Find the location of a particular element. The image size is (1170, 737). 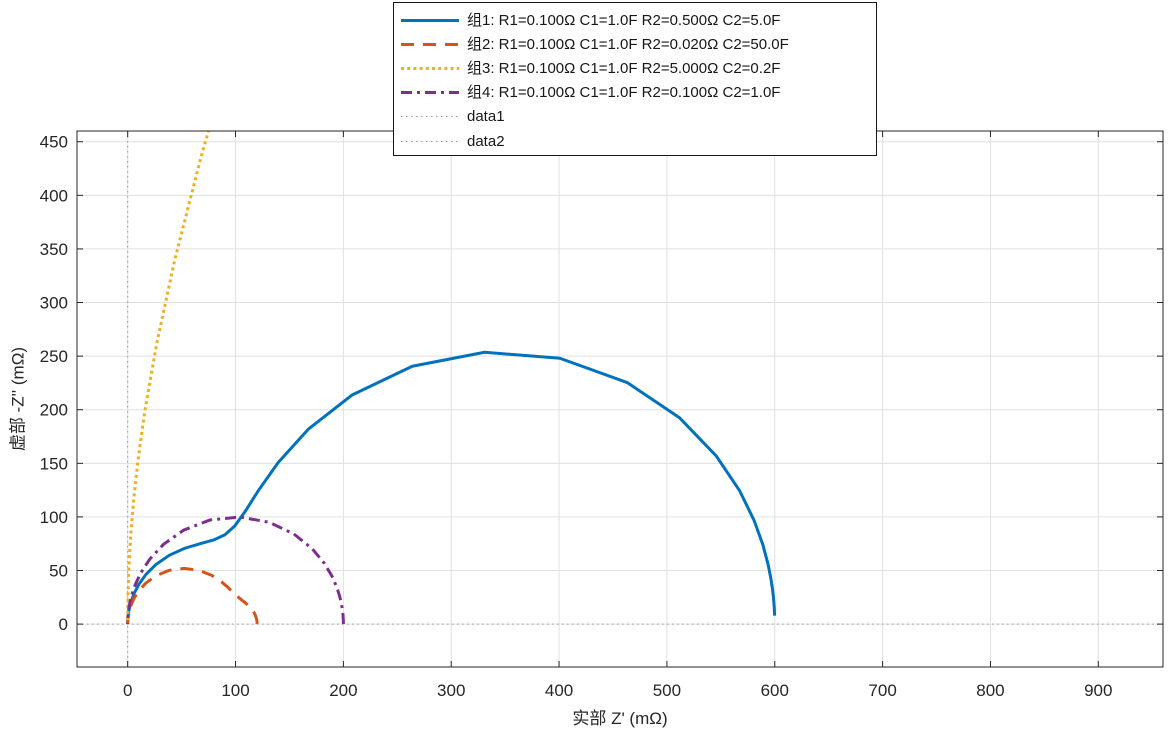

x-tick-label: 0 is located at coordinates (127, 690).